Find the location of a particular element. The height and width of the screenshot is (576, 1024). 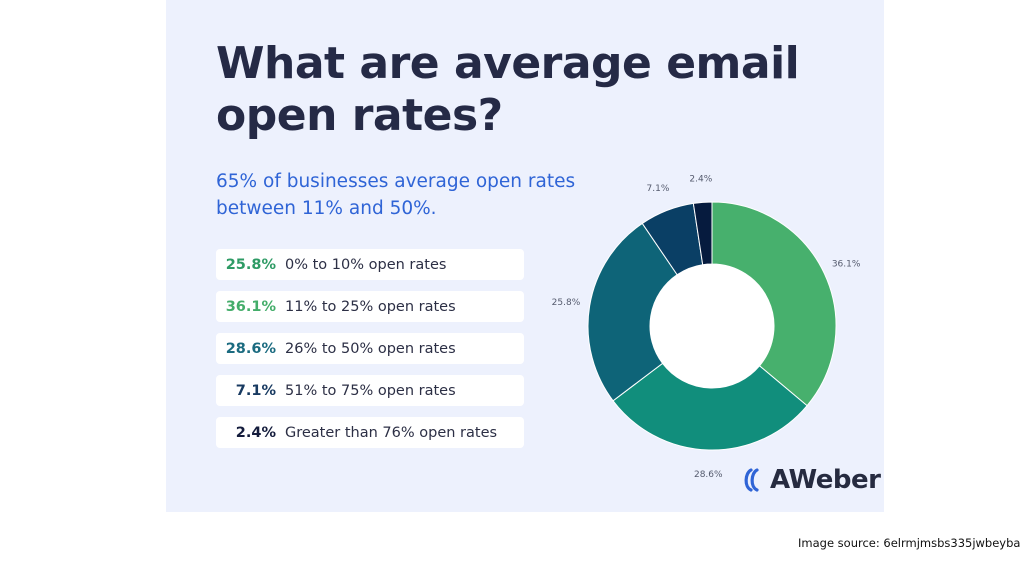

aweber-logo-icon is located at coordinates (751, 480).